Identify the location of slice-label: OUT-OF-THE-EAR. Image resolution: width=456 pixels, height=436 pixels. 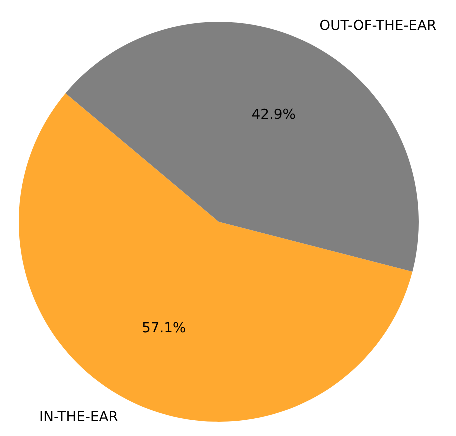
(378, 25).